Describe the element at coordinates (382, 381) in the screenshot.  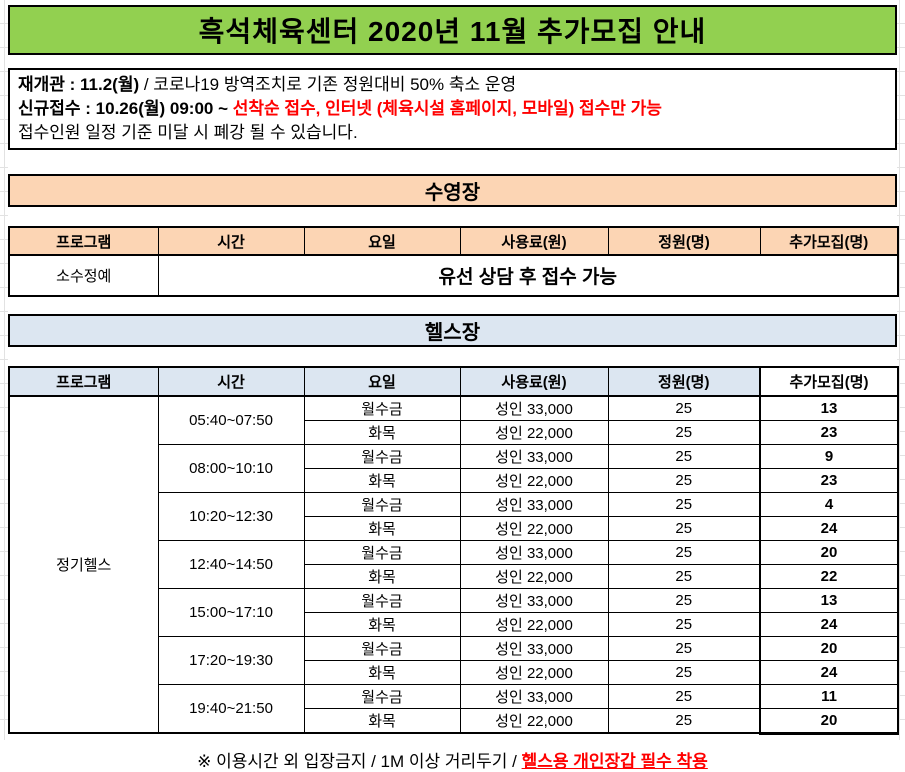
I see `gym-header-days: 요일` at that location.